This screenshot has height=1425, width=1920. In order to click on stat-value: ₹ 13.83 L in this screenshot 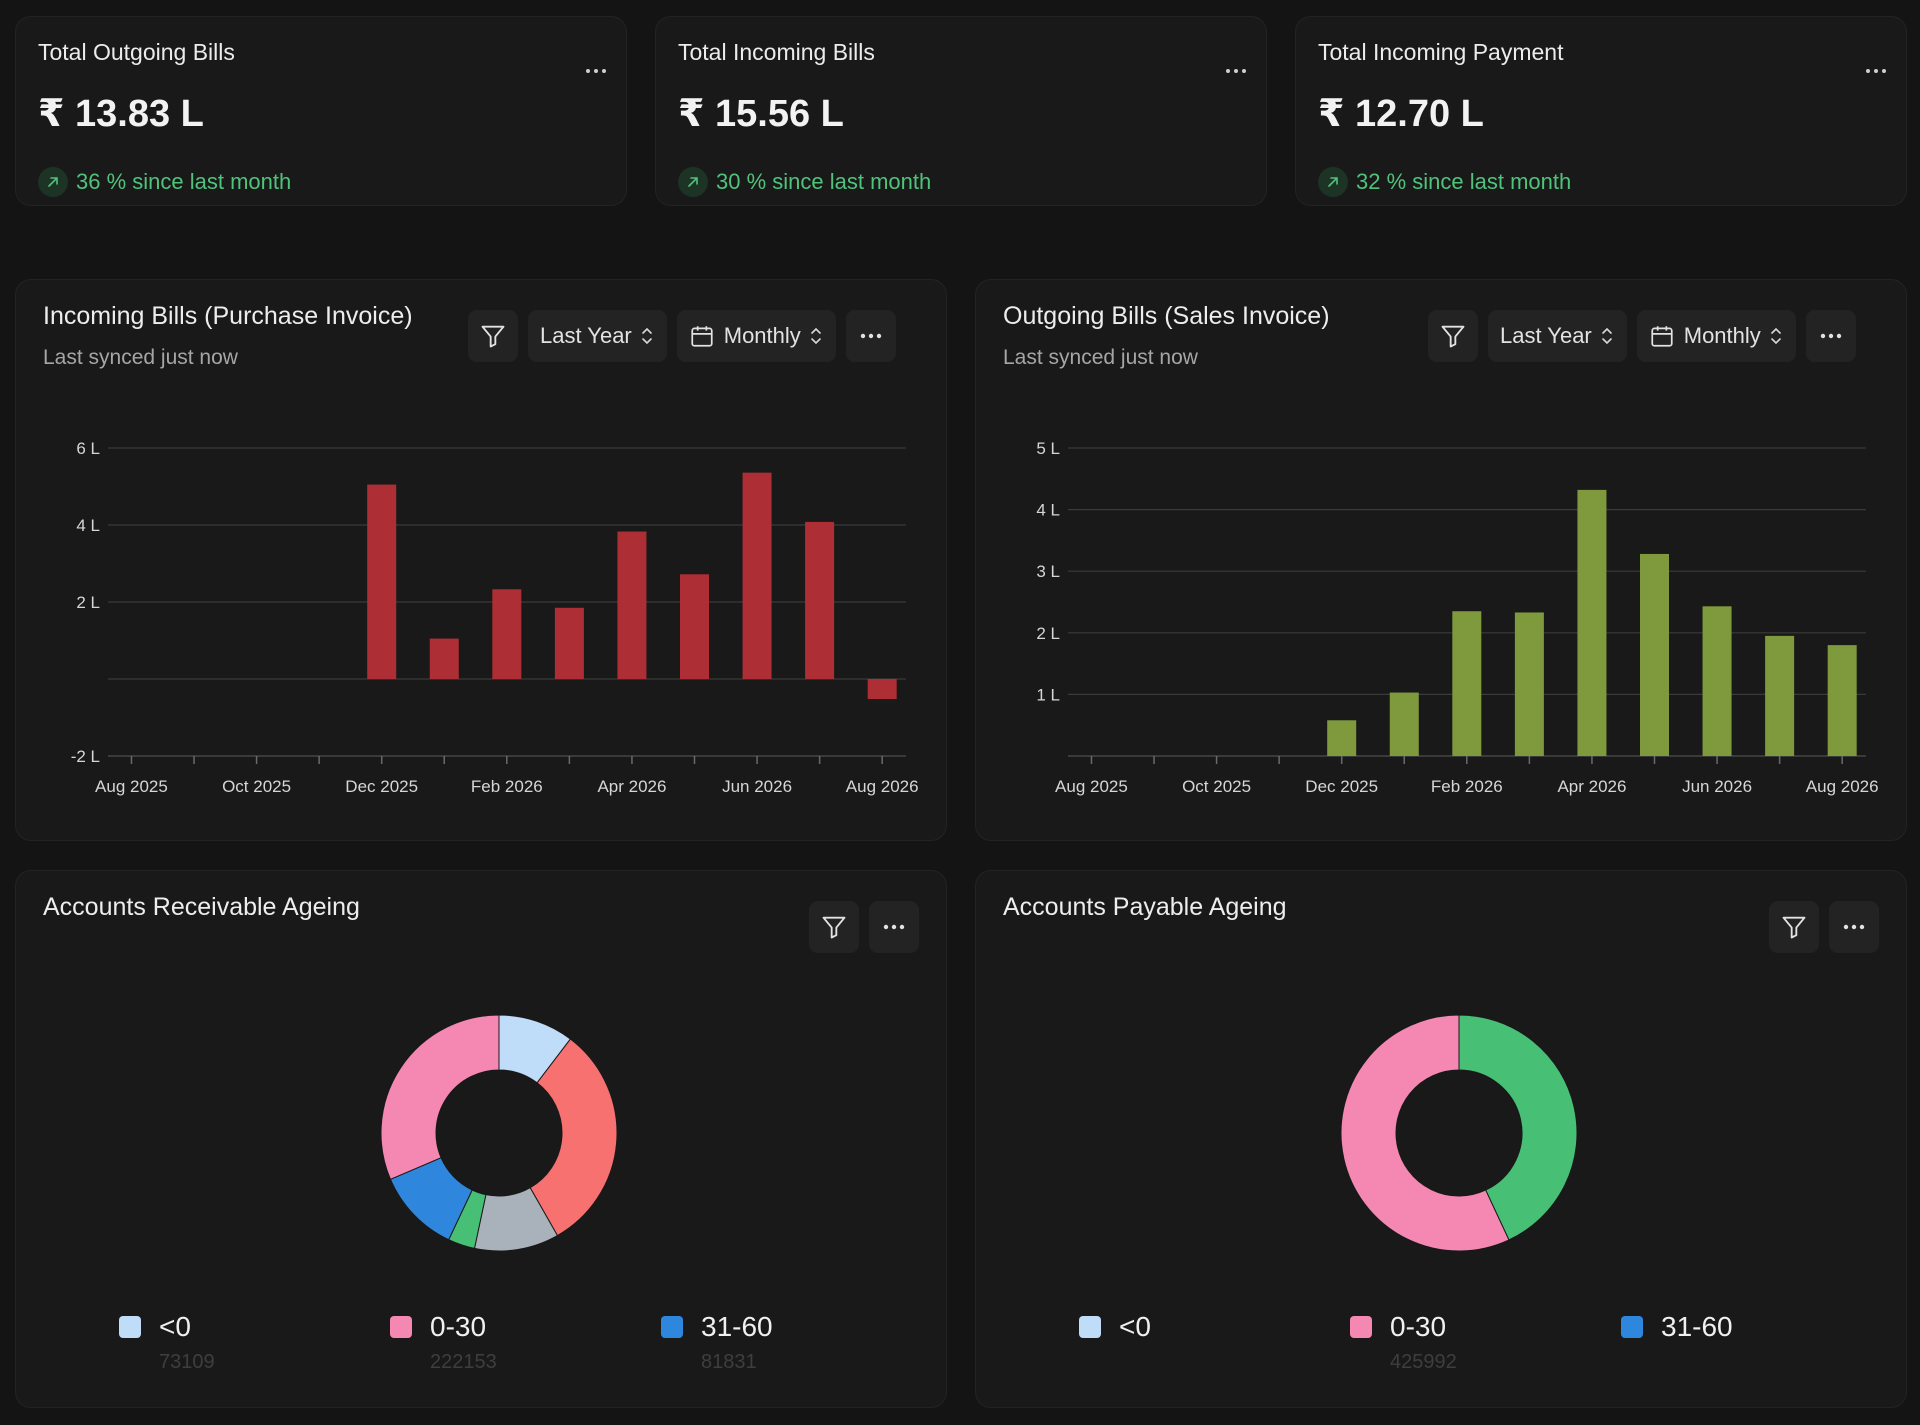, I will do `click(121, 114)`.